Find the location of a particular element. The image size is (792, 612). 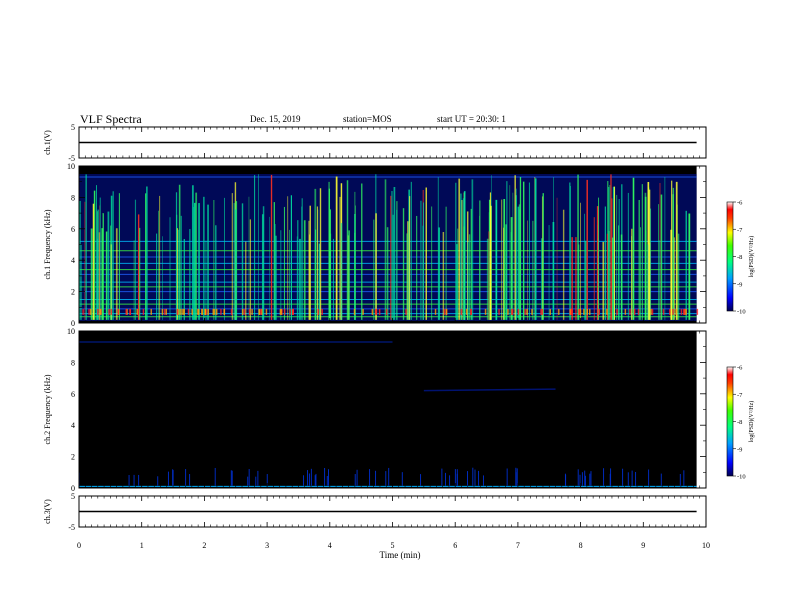

y-tick-label: 2 is located at coordinates (73, 457).